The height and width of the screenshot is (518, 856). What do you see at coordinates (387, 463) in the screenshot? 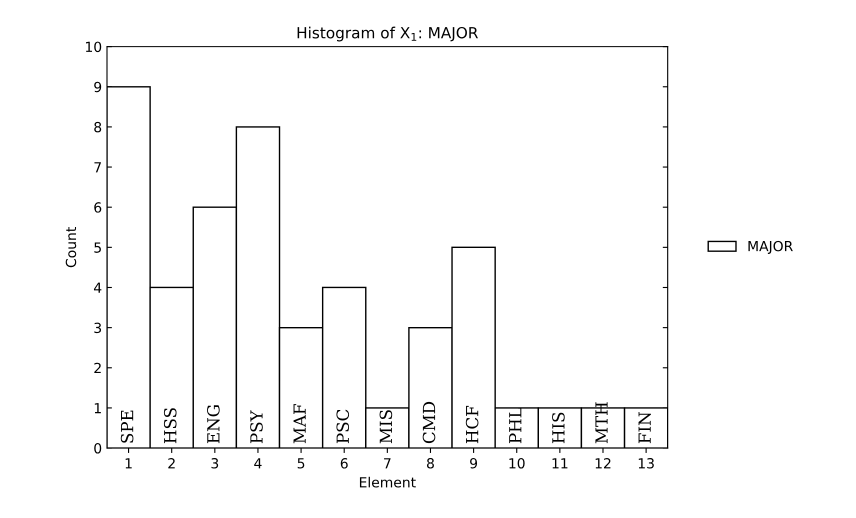
I see `x-tick-label: 7` at bounding box center [387, 463].